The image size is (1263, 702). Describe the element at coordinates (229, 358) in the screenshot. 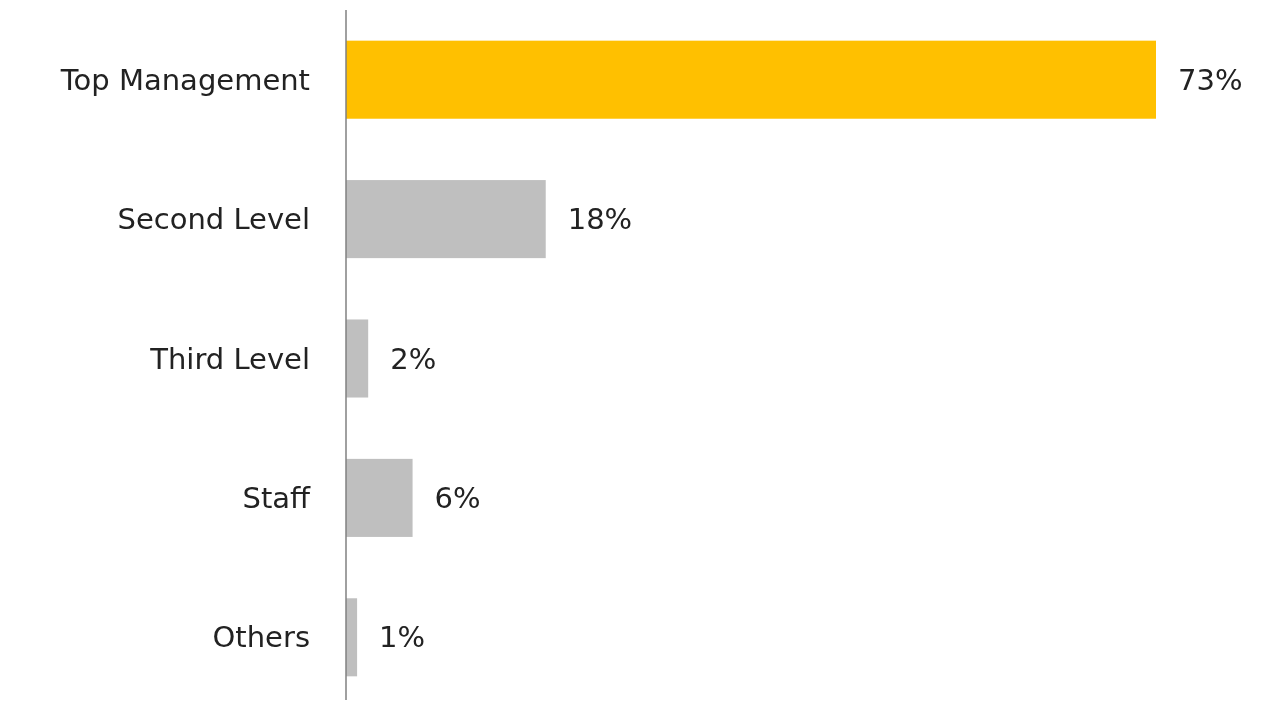

I see `y-tick-label: Third Level` at that location.